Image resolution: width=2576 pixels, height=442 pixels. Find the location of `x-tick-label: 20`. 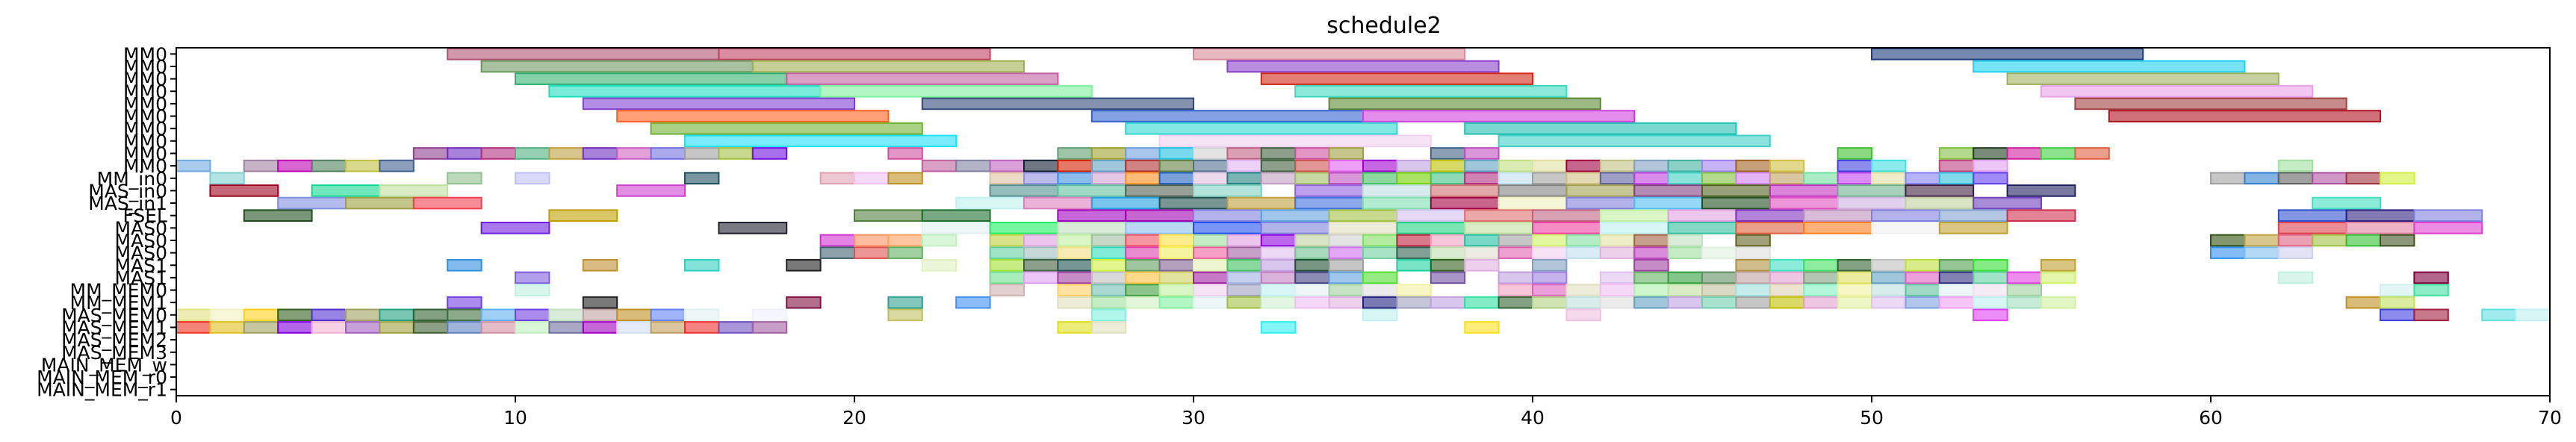

x-tick-label: 20 is located at coordinates (854, 418).